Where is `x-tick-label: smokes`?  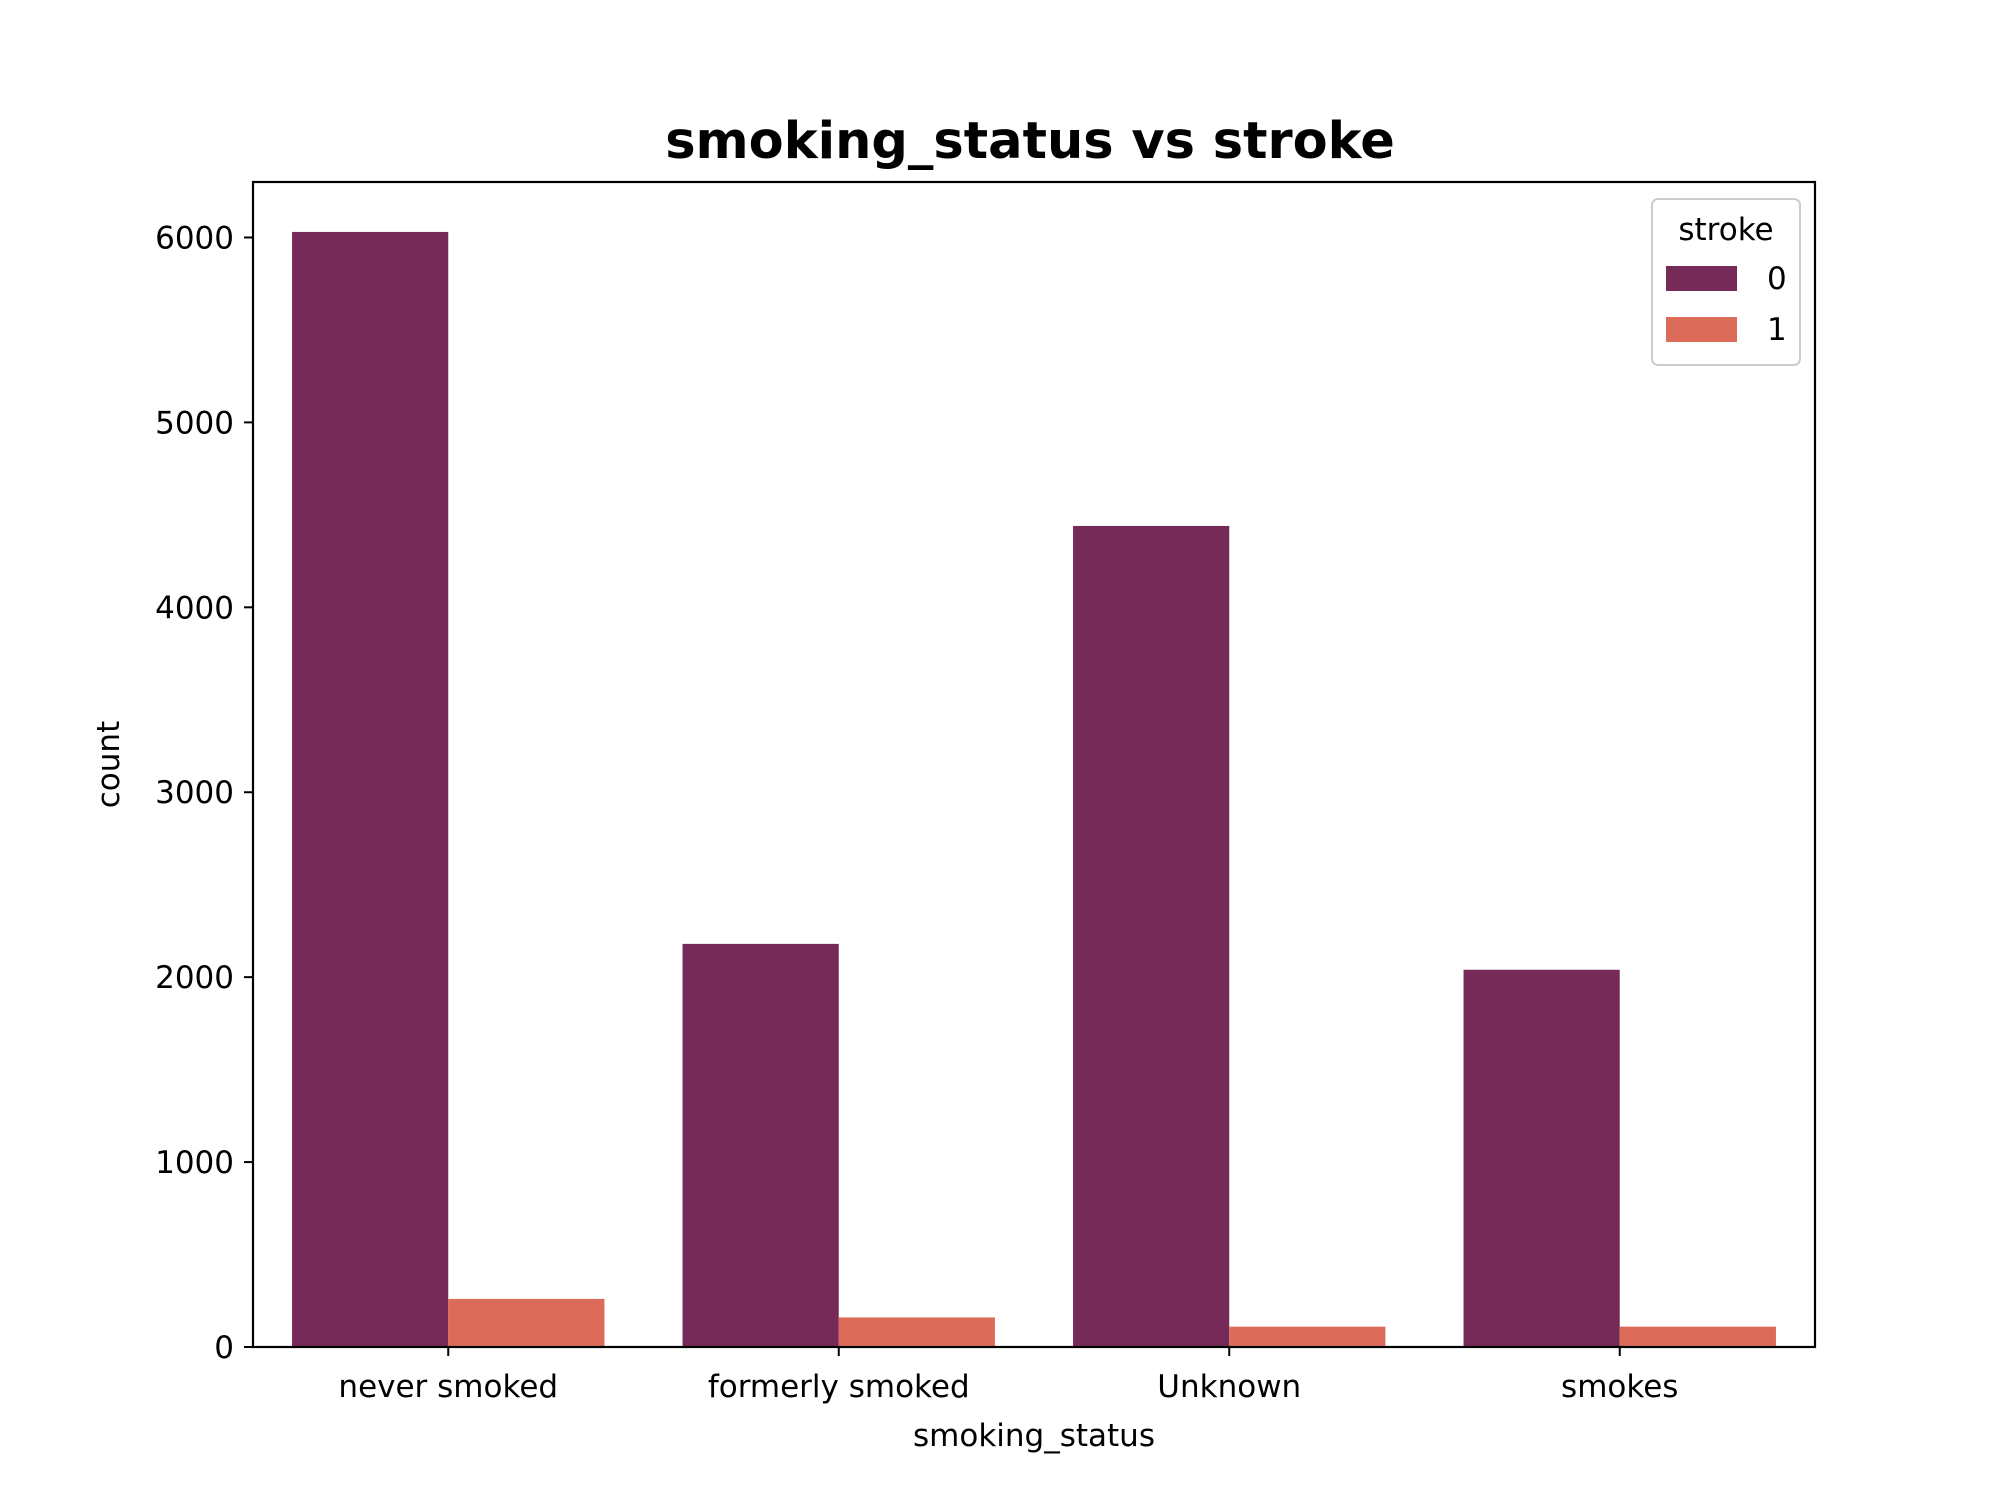 x-tick-label: smokes is located at coordinates (1619, 1387).